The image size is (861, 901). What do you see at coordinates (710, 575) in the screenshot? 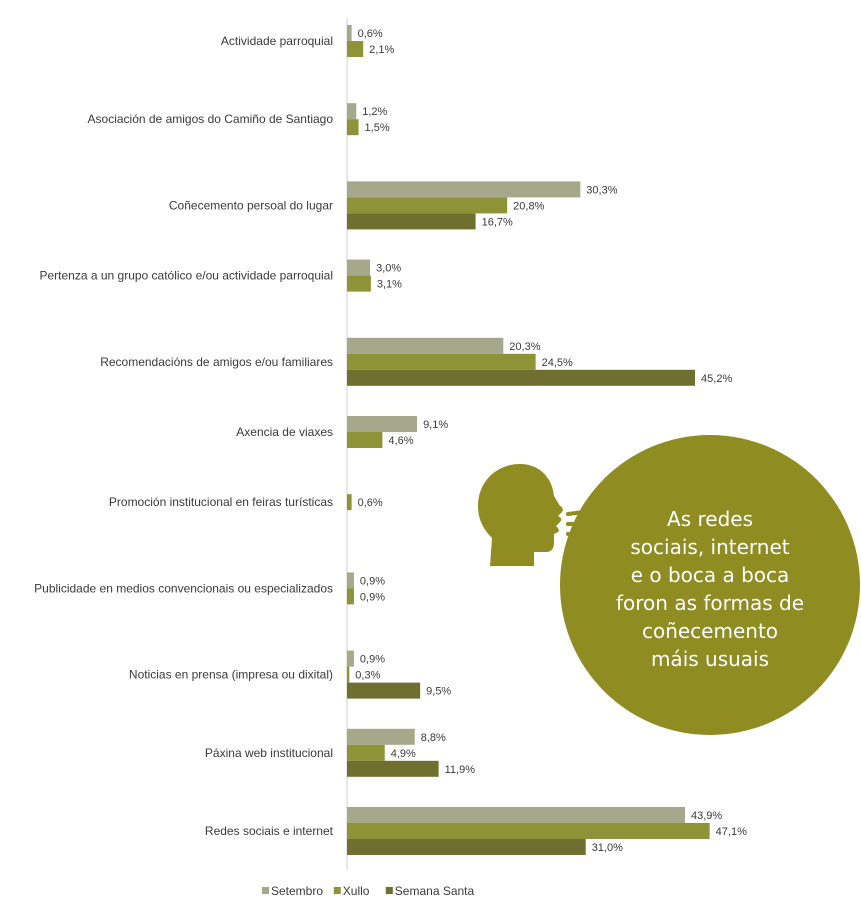
I see `callout-line: e o boca a boca` at bounding box center [710, 575].